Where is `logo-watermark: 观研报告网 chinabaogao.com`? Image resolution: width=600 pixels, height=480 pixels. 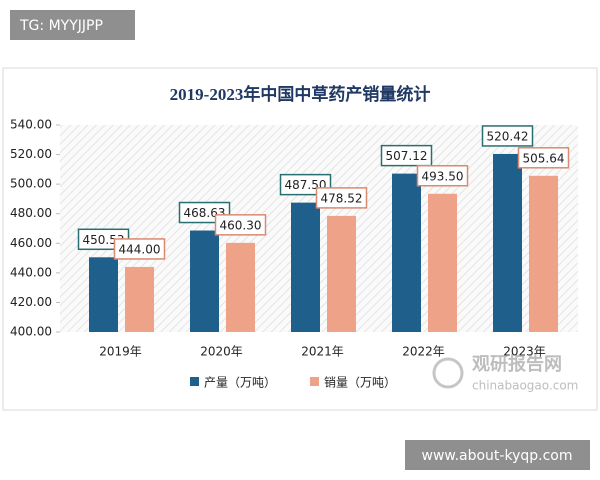
logo-watermark: 观研报告网 chinabaogao.com is located at coordinates (505, 373).